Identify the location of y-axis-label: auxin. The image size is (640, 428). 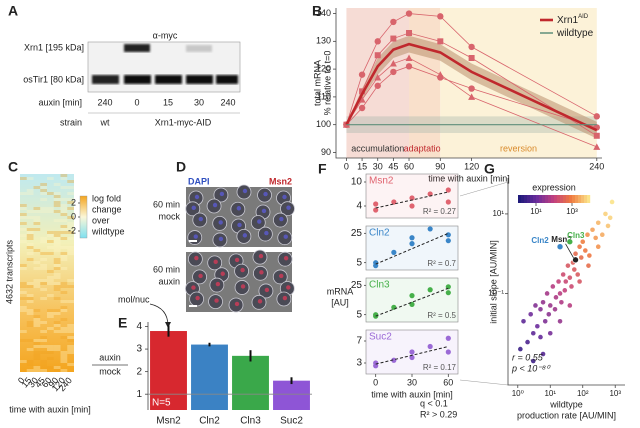
(110, 357).